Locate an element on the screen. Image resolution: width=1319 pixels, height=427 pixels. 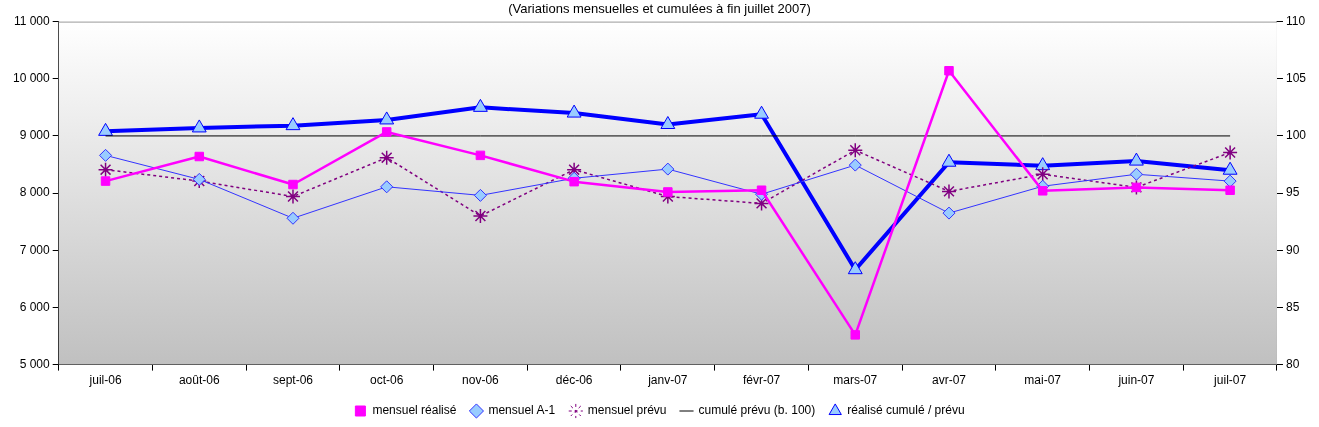
y2-tick-label: 85 is located at coordinates (1292, 306).